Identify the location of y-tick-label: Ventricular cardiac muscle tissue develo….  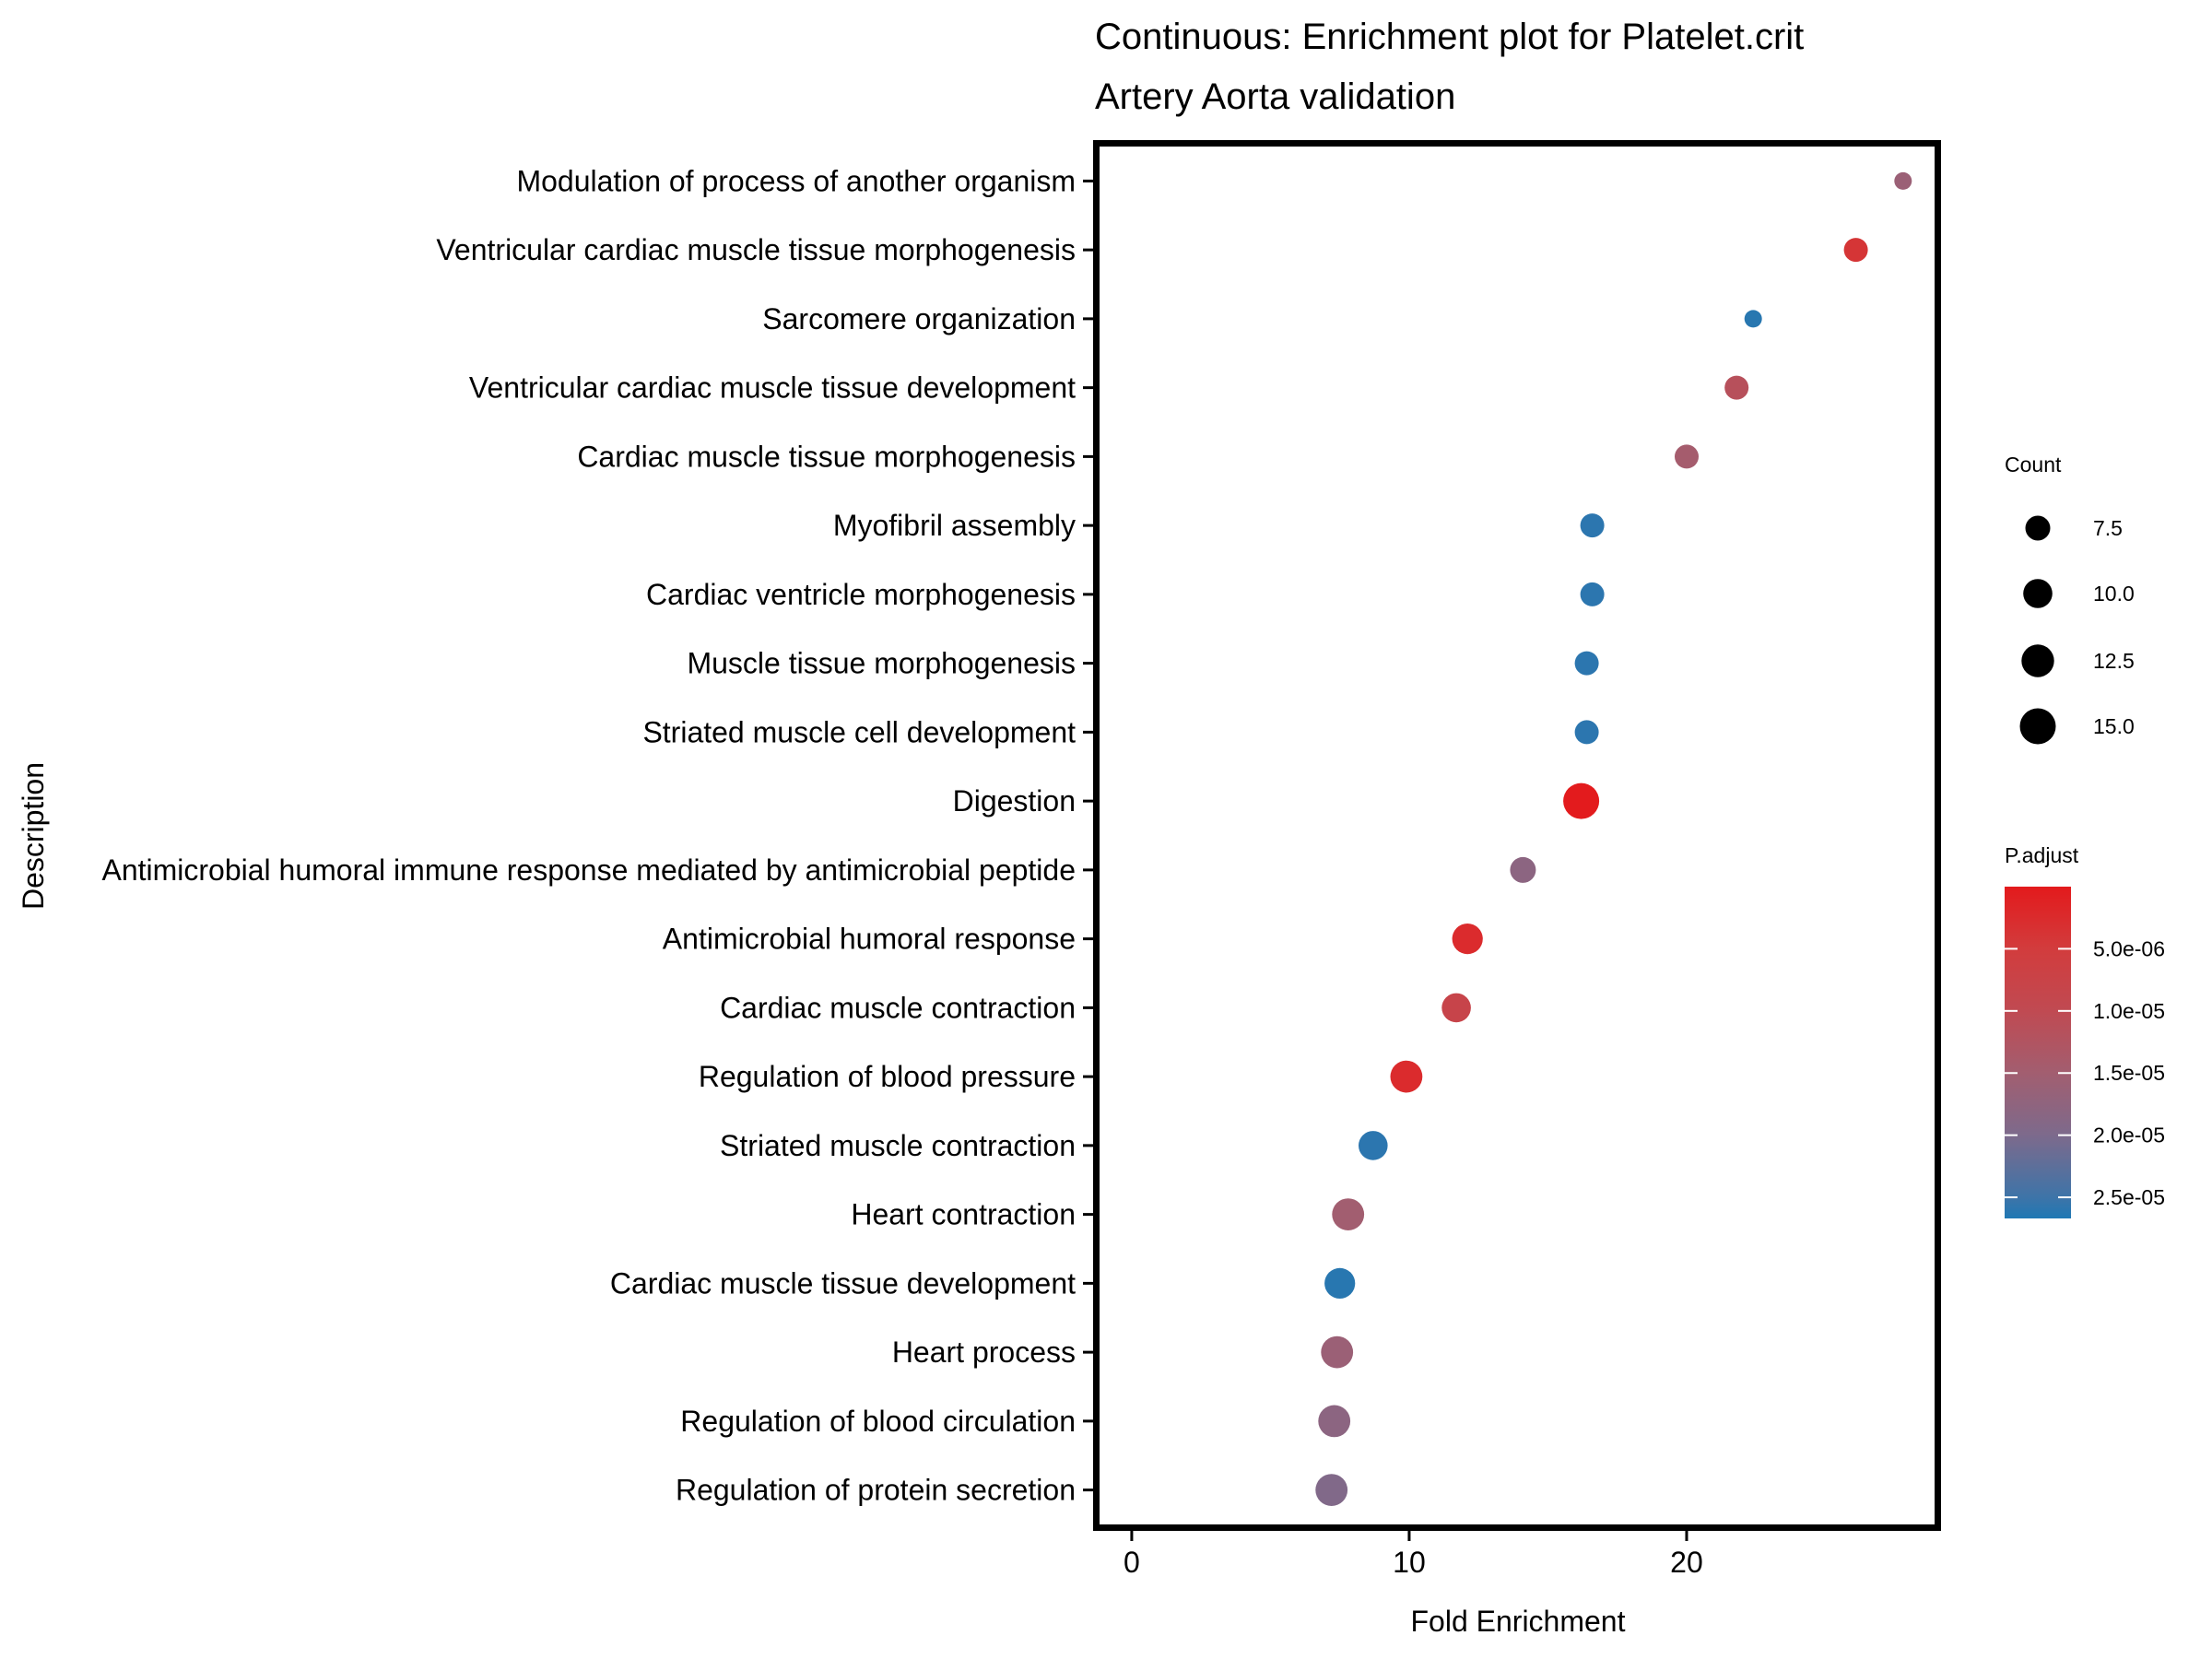
(772, 388).